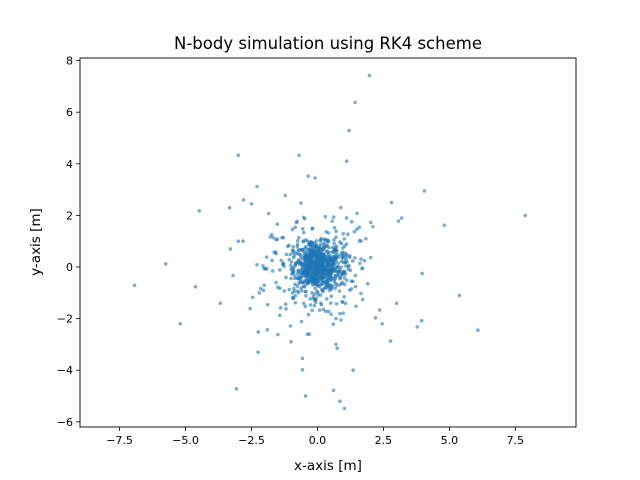  I want to click on y-tick-label: 4, so click(69, 164).